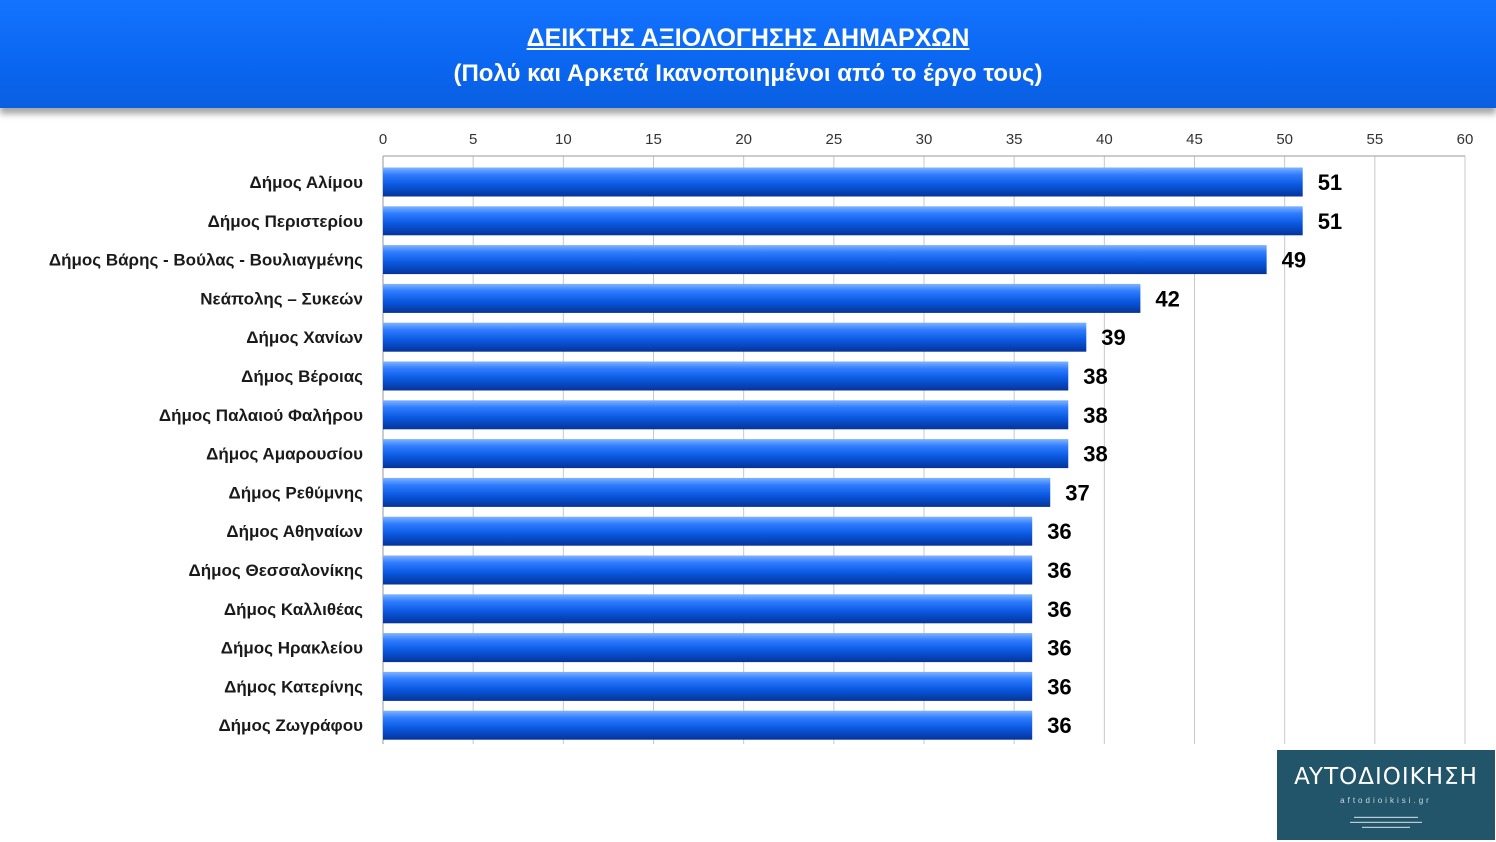 The width and height of the screenshot is (1496, 842). Describe the element at coordinates (473, 139) in the screenshot. I see `x-tick-label: 5` at that location.